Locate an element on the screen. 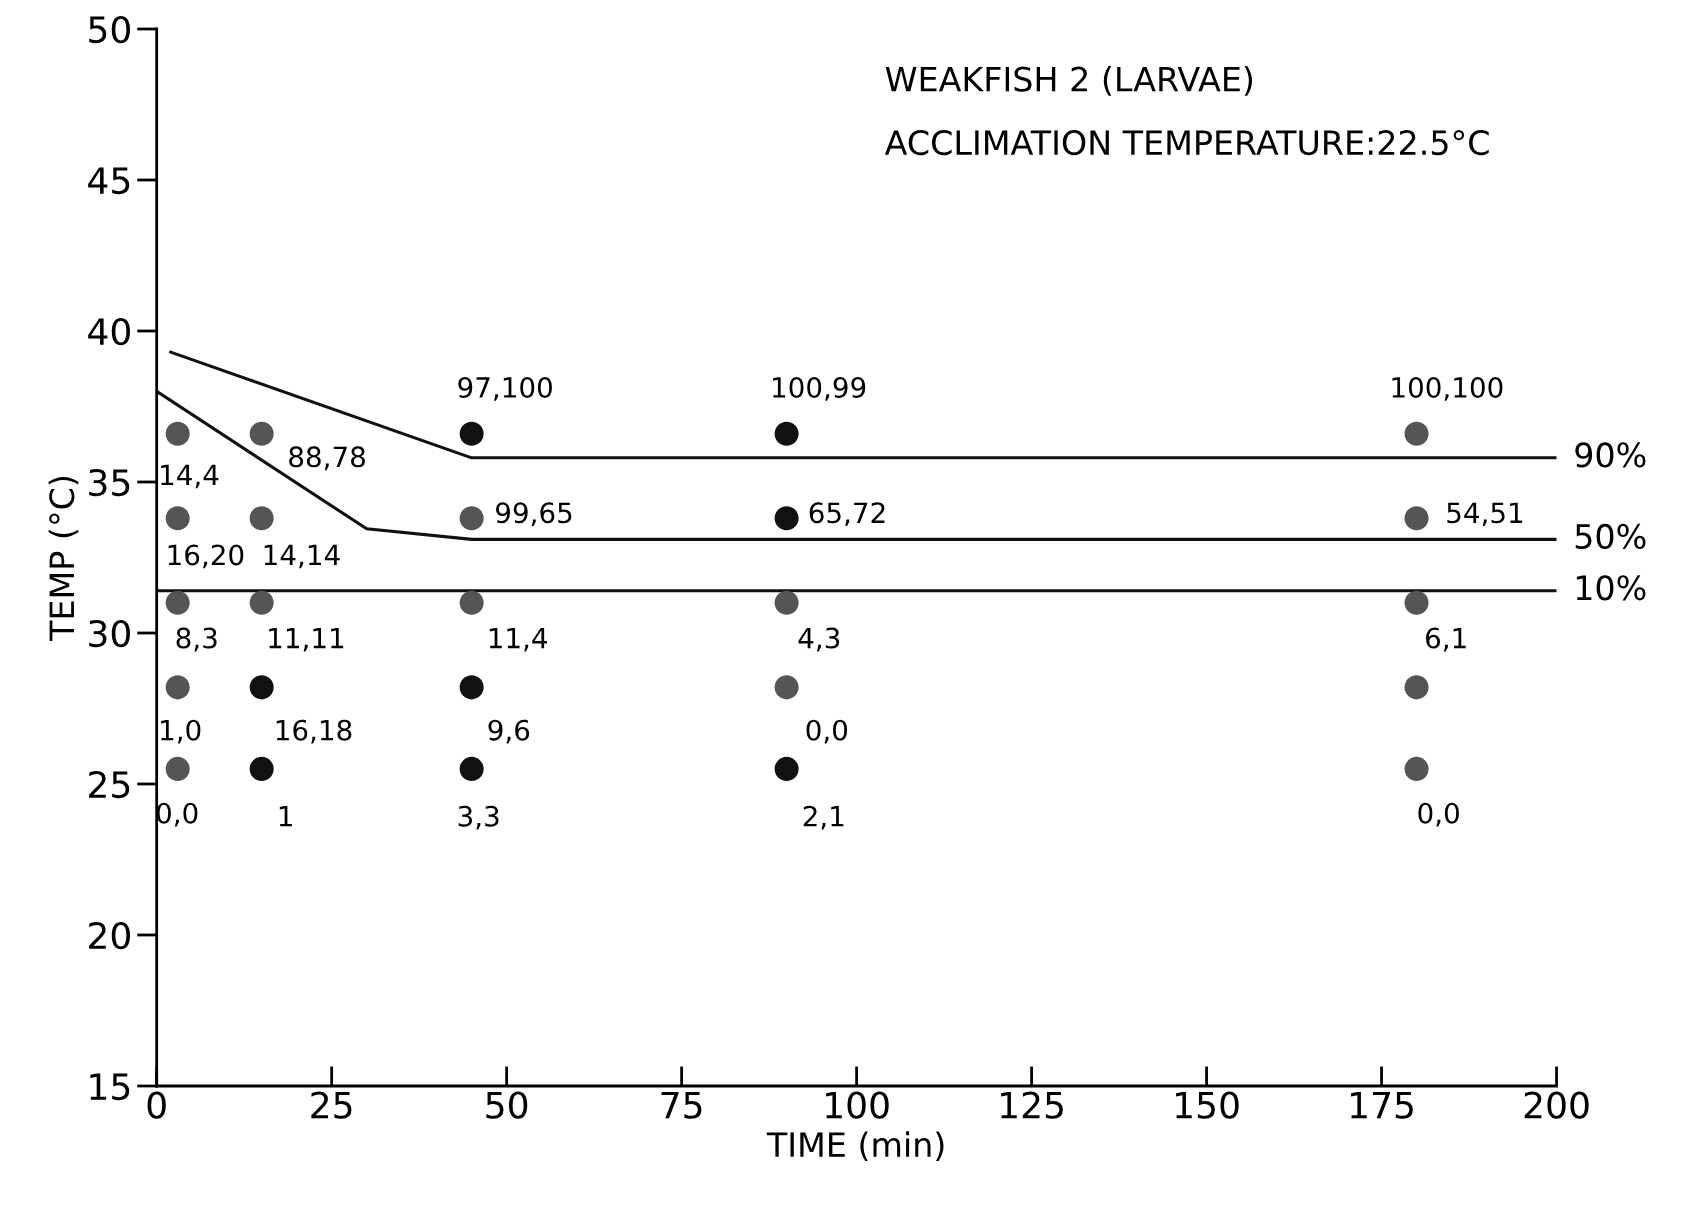 This screenshot has width=1703, height=1208. y-tick-label: 25 is located at coordinates (109, 784).